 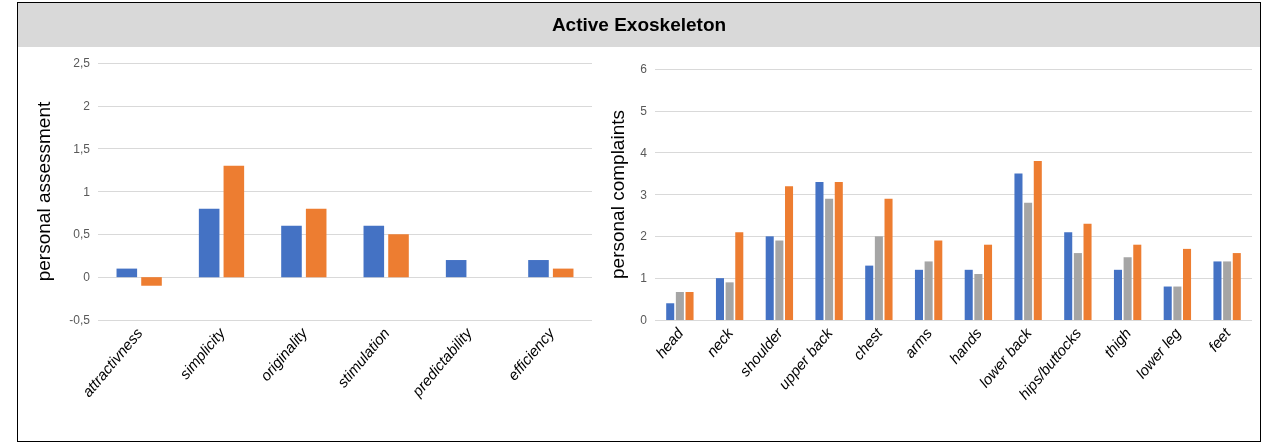 I want to click on y-tick-label: 2,5, so click(x=82, y=63).